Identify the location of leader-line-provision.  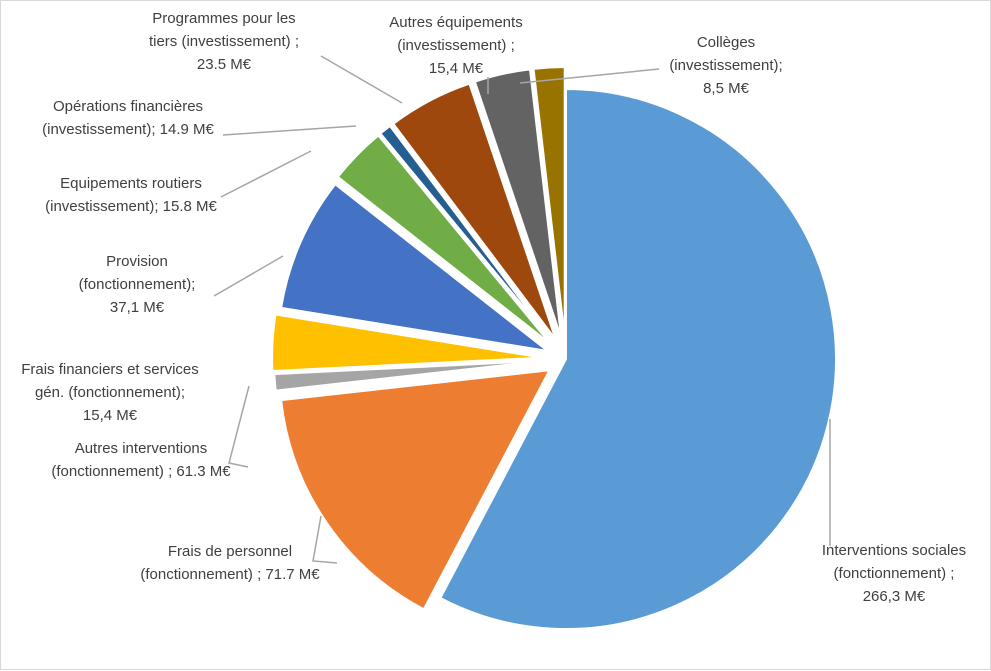
(248, 276).